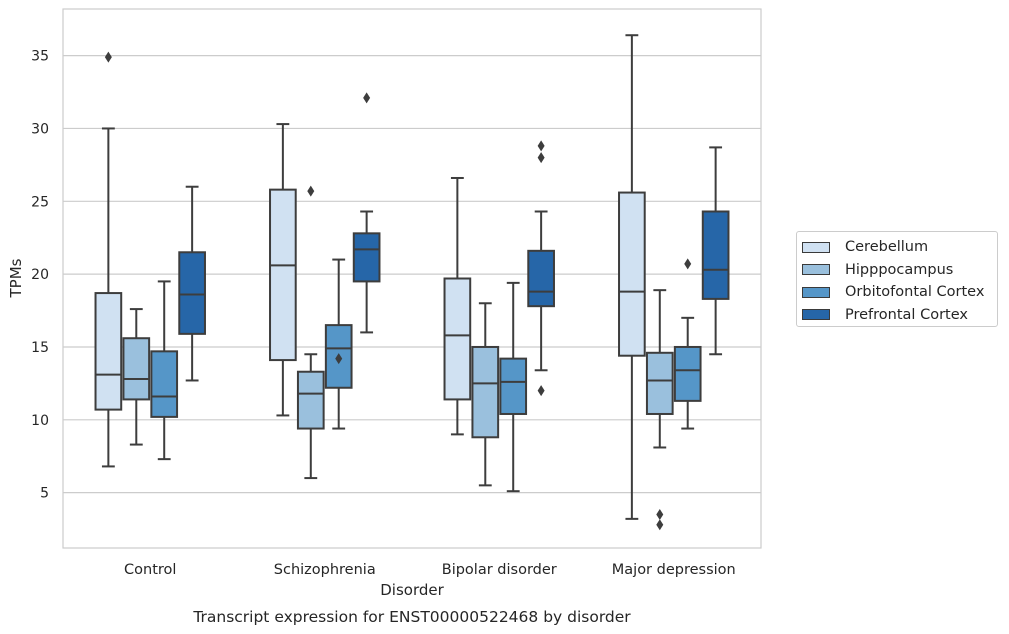 This screenshot has height=634, width=1009. What do you see at coordinates (40, 421) in the screenshot?
I see `y-tick-label: 10` at bounding box center [40, 421].